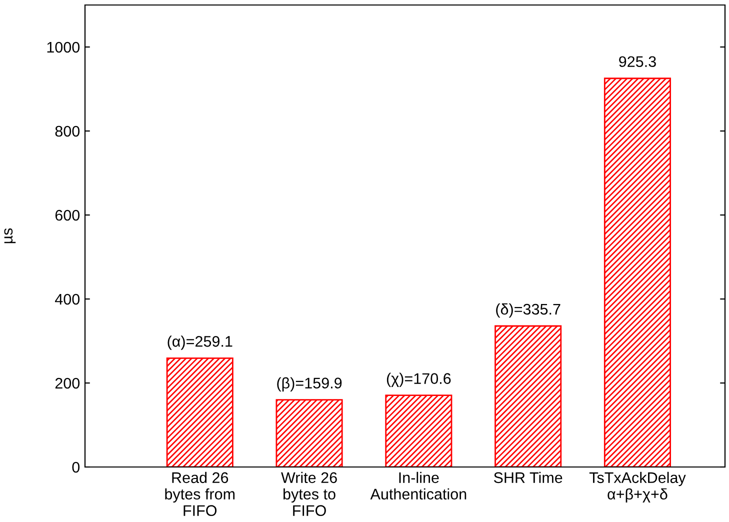 The height and width of the screenshot is (522, 729). What do you see at coordinates (528, 310) in the screenshot?
I see `data-label: (δ)=335.7` at bounding box center [528, 310].